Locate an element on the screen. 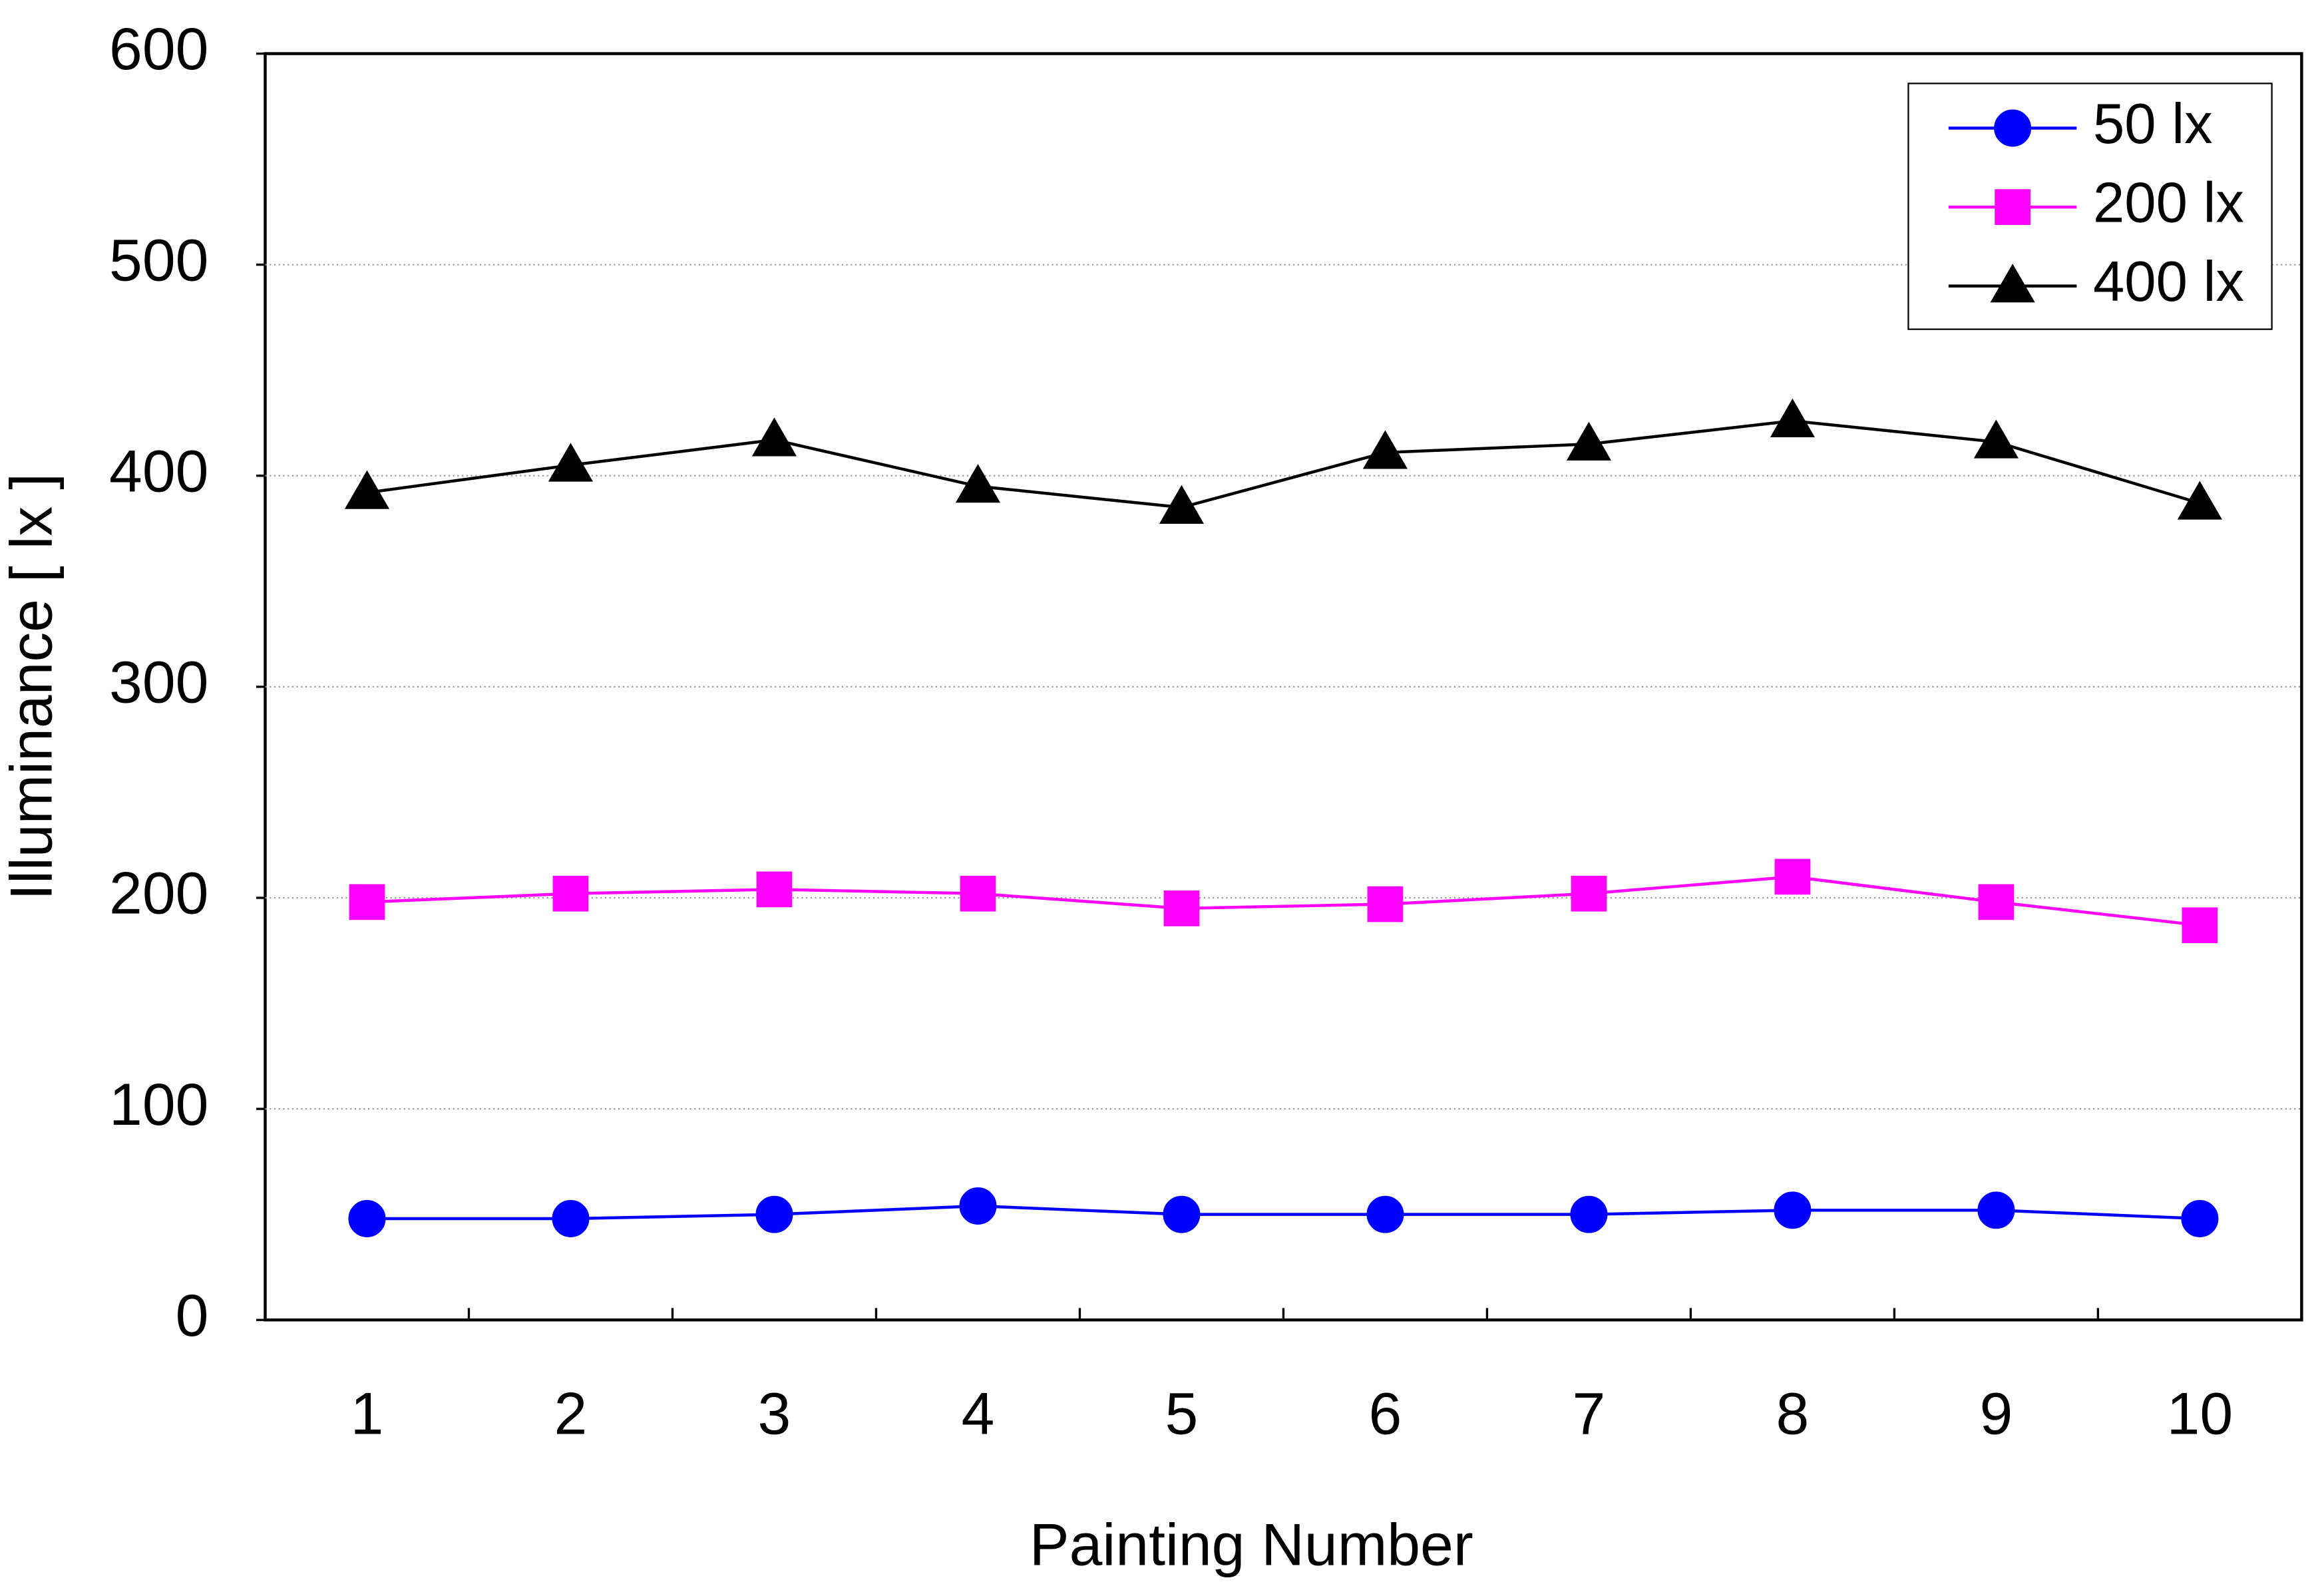 This screenshot has height=1596, width=2324. x-tick-label: 10 is located at coordinates (2200, 1413).